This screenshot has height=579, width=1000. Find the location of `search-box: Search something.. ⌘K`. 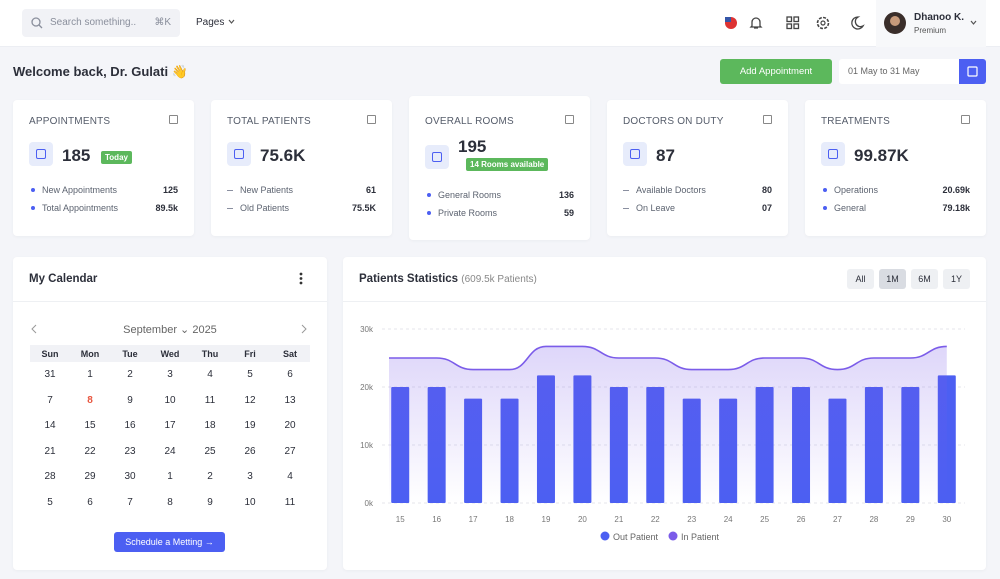

search-box: Search something.. ⌘K is located at coordinates (101, 23).